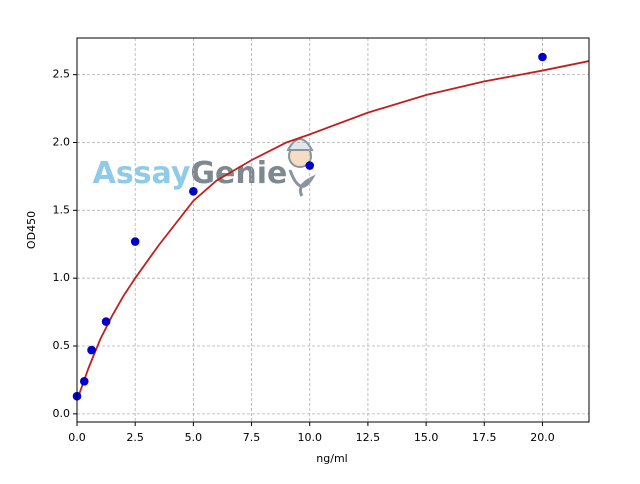 The height and width of the screenshot is (484, 640). I want to click on x-tick-label: 20.0, so click(542, 437).